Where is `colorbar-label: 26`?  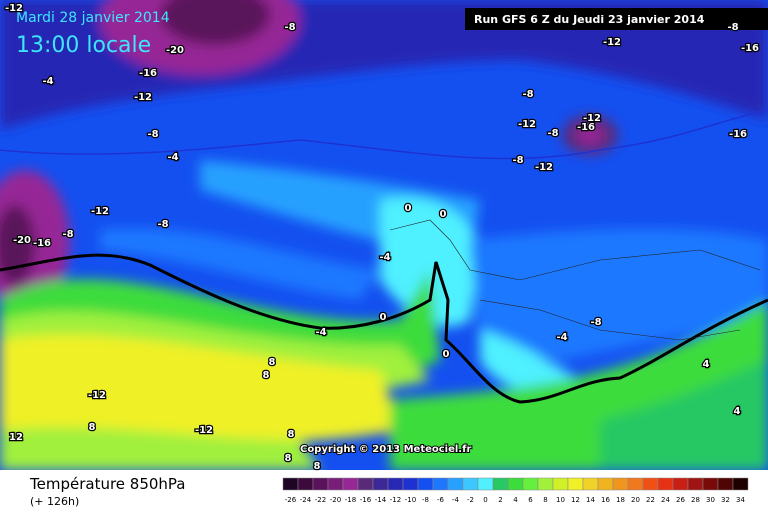
colorbar-label: 26 is located at coordinates (680, 500).